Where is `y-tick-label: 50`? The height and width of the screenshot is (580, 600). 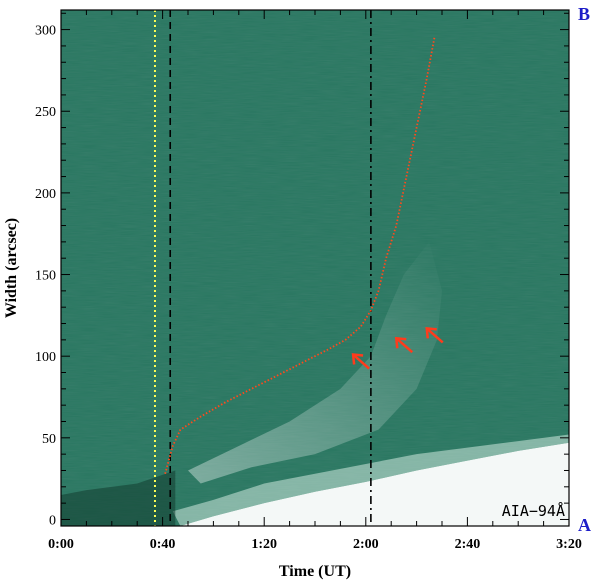
y-tick-label: 50 is located at coordinates (49, 439).